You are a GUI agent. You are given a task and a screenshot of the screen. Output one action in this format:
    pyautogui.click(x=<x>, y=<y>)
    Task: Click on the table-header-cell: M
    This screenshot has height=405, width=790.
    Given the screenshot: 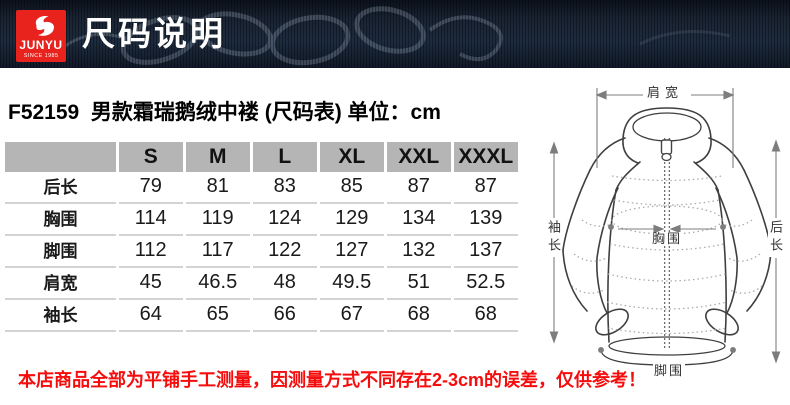 What is the action you would take?
    pyautogui.click(x=217, y=157)
    